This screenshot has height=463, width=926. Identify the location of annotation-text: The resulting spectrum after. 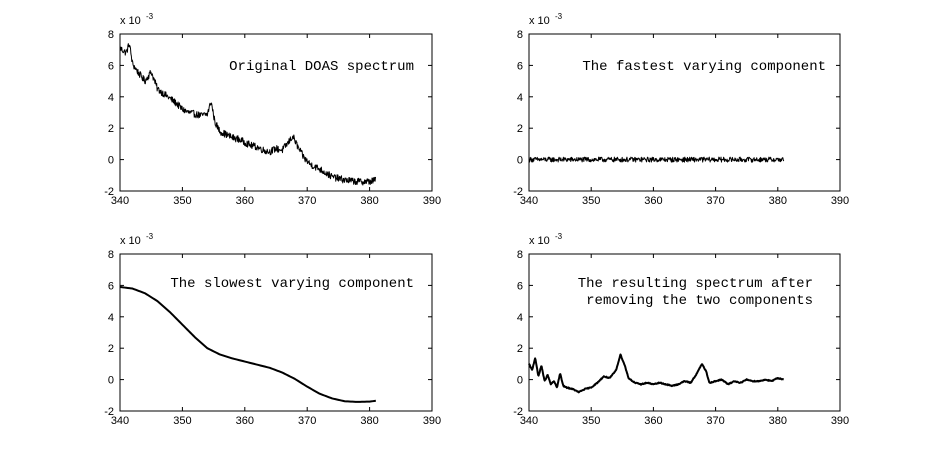
(695, 284).